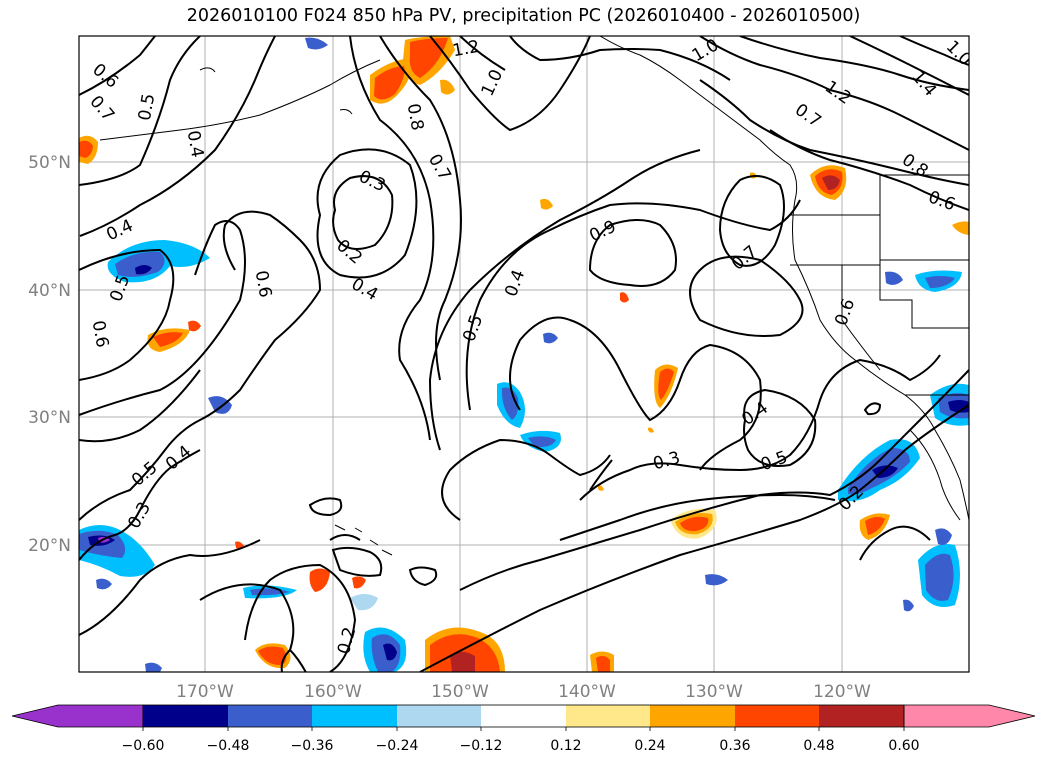 The height and width of the screenshot is (765, 1047). Describe the element at coordinates (77, 716) in the screenshot. I see `colorbar-extend-low` at that location.